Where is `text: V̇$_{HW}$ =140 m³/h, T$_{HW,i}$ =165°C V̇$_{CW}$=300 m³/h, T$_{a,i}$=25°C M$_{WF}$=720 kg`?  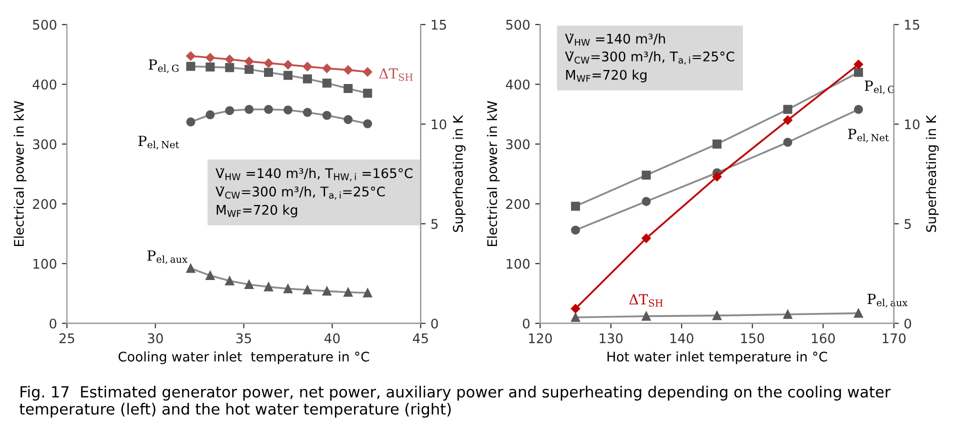
text: V̇$_{HW}$ =140 m³/h, T$_{HW,i}$ =165°C V̇$_{CW}$=300 m³/h, T$_{a,i}$=25°C M$_{WF}$=720 kg is located at coordinates (314, 193).